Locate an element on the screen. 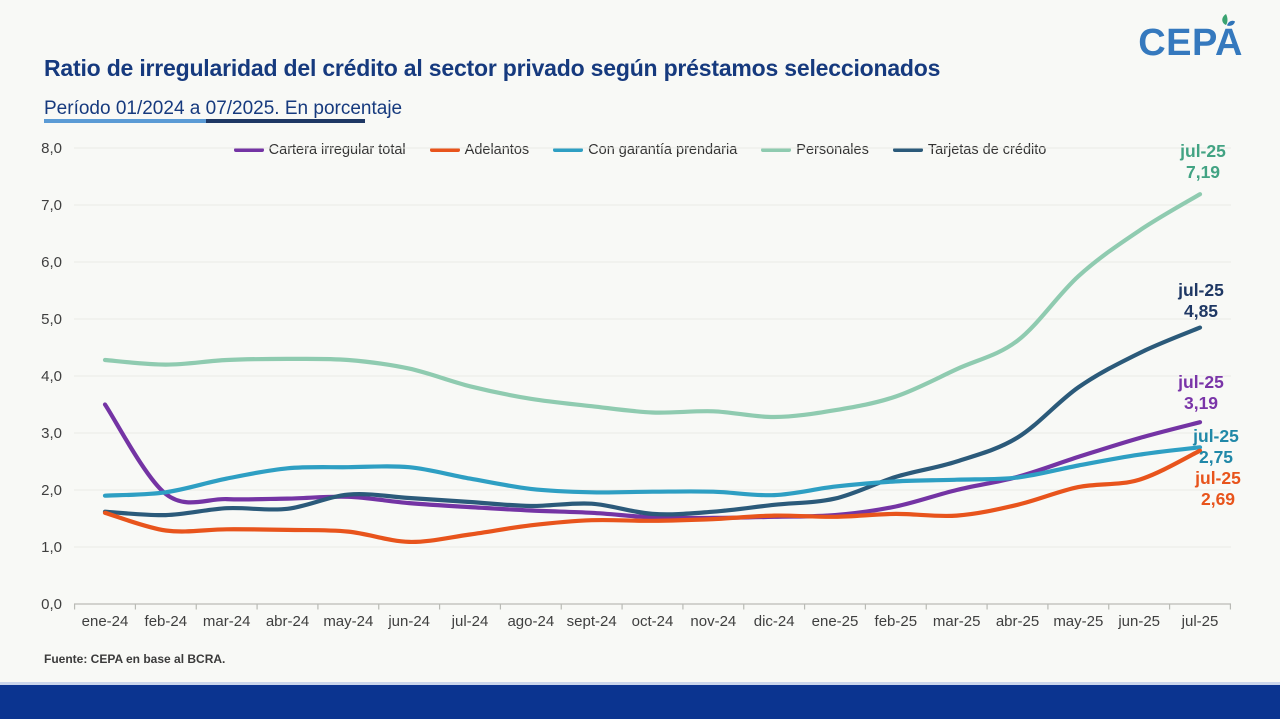 Image resolution: width=1280 pixels, height=719 pixels. x-axis-label: may-24 is located at coordinates (348, 621).